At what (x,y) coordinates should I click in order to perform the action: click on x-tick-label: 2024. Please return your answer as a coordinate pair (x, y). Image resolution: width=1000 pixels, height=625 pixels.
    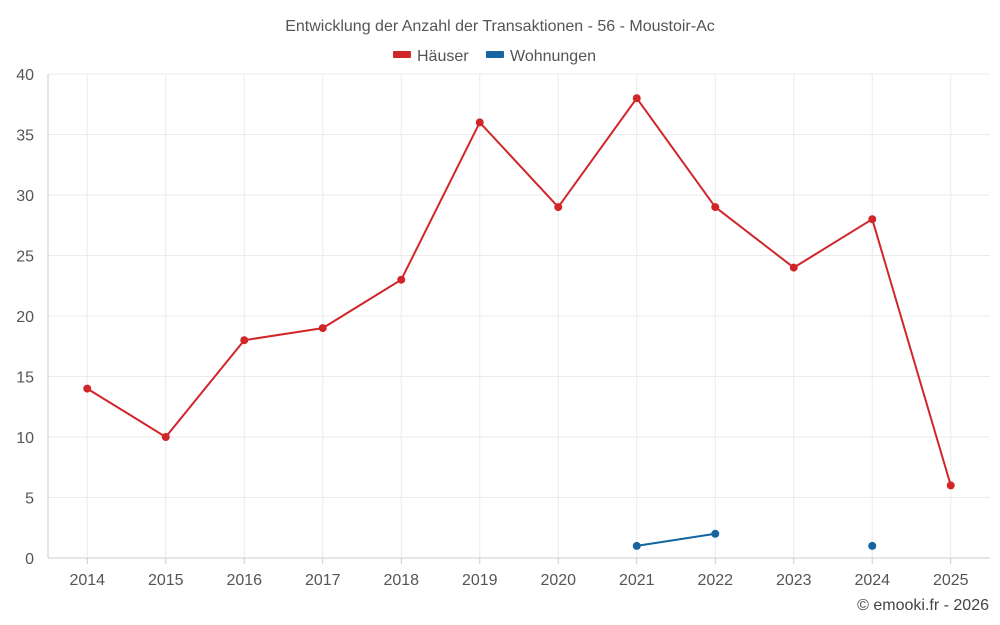
    Looking at the image, I should click on (872, 580).